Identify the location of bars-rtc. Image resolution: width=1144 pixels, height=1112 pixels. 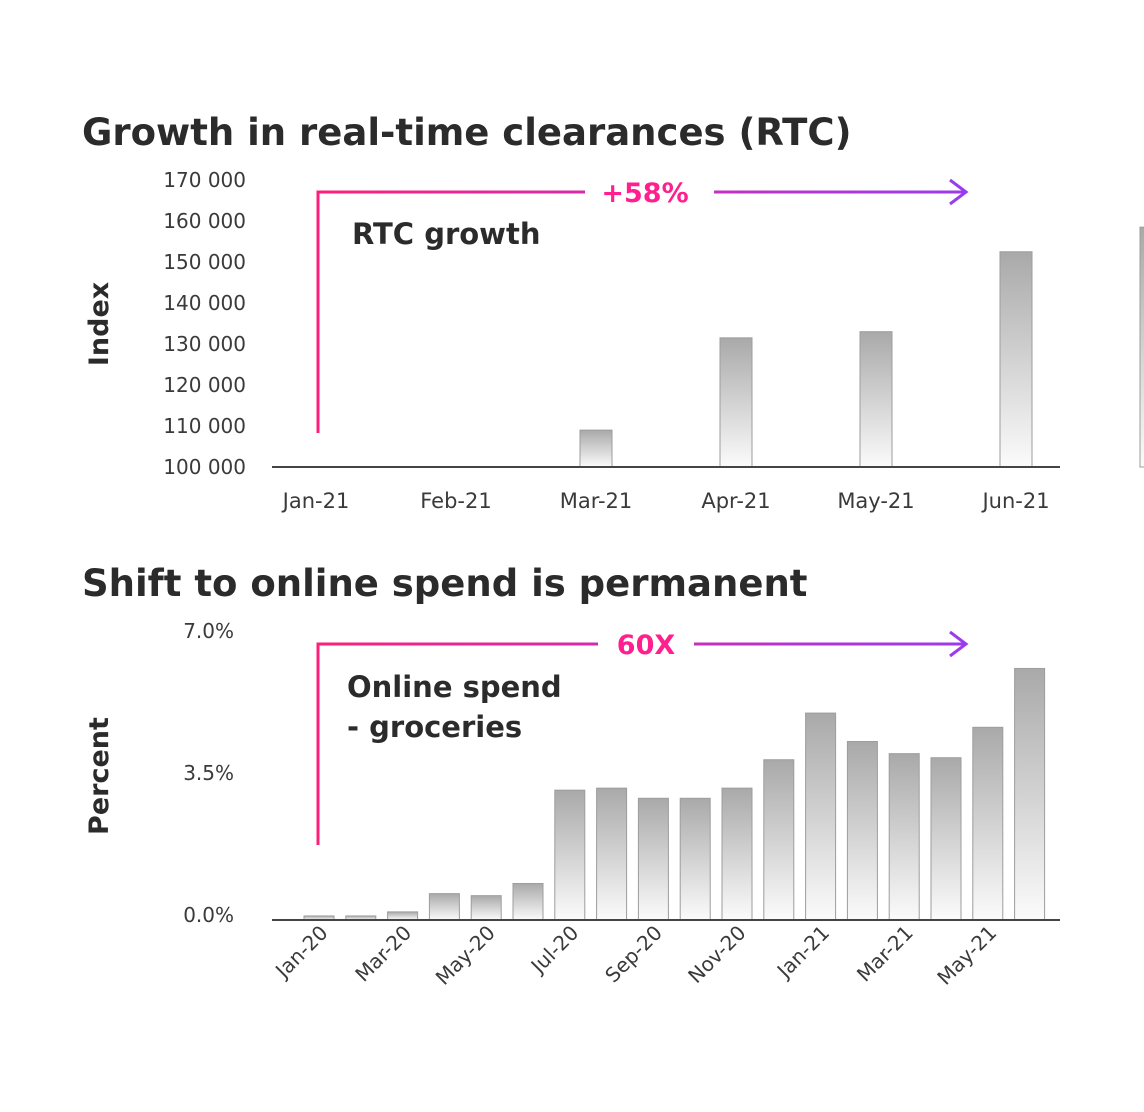
(861, 347).